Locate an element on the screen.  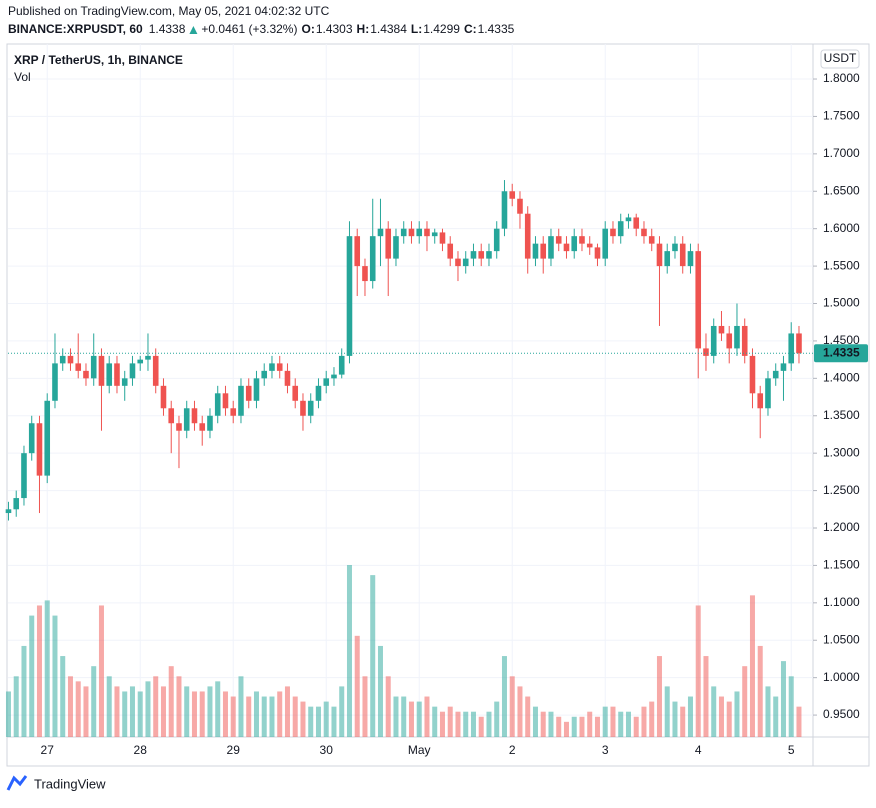
x-tick-label: 30 is located at coordinates (327, 750).